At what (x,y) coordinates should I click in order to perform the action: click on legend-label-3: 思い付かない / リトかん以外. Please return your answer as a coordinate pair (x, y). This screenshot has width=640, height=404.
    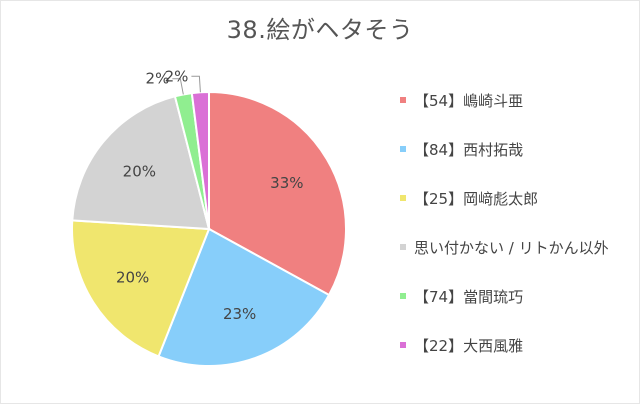
    Looking at the image, I should click on (511, 247).